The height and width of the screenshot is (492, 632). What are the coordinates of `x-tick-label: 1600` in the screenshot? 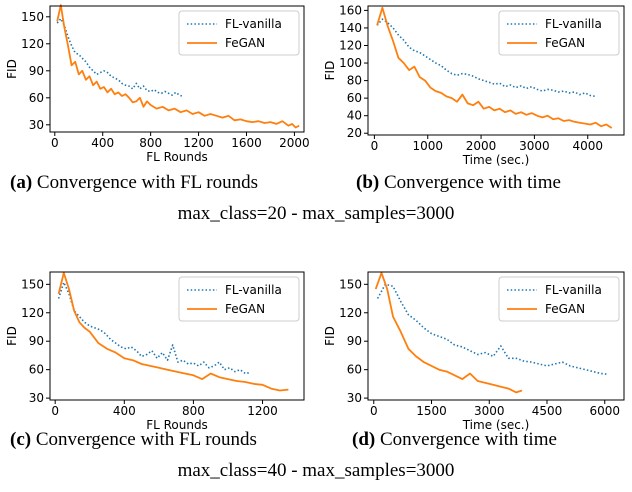 It's located at (246, 143).